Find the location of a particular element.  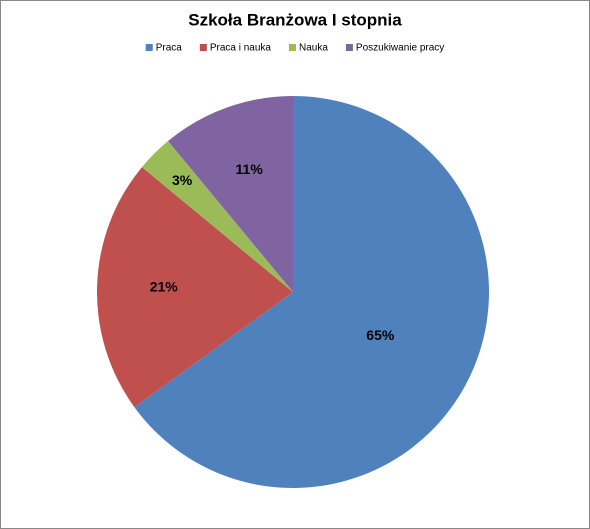

data-label: 3% is located at coordinates (182, 180).